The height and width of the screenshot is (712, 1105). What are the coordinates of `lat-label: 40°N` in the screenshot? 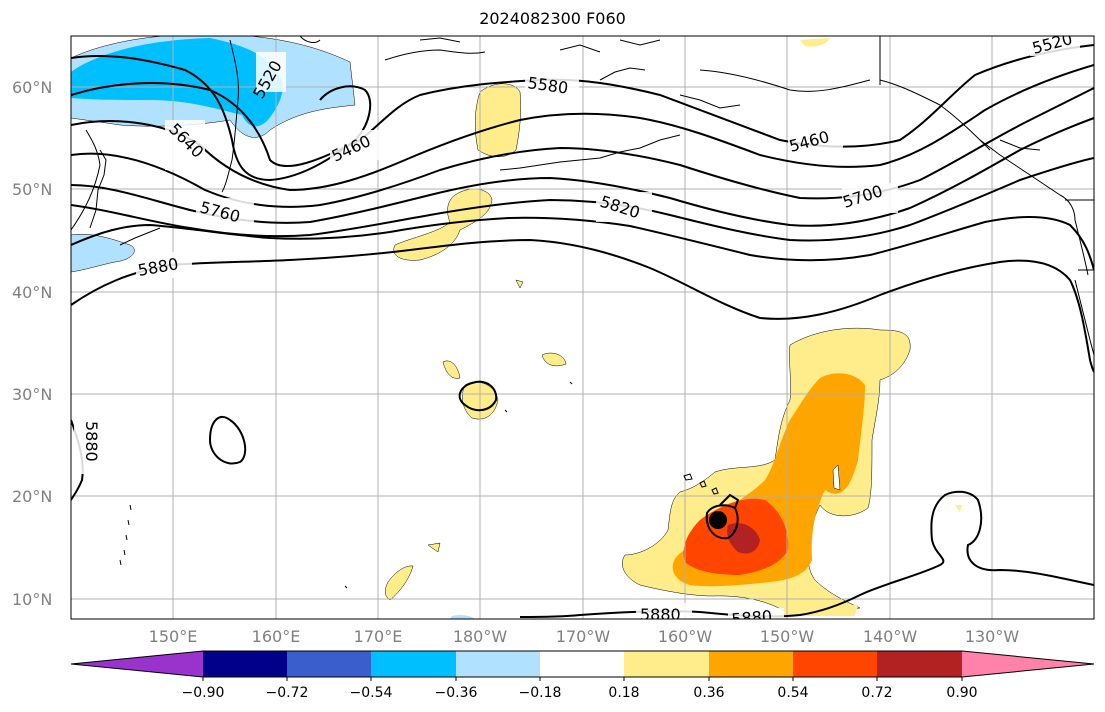 It's located at (32, 292).